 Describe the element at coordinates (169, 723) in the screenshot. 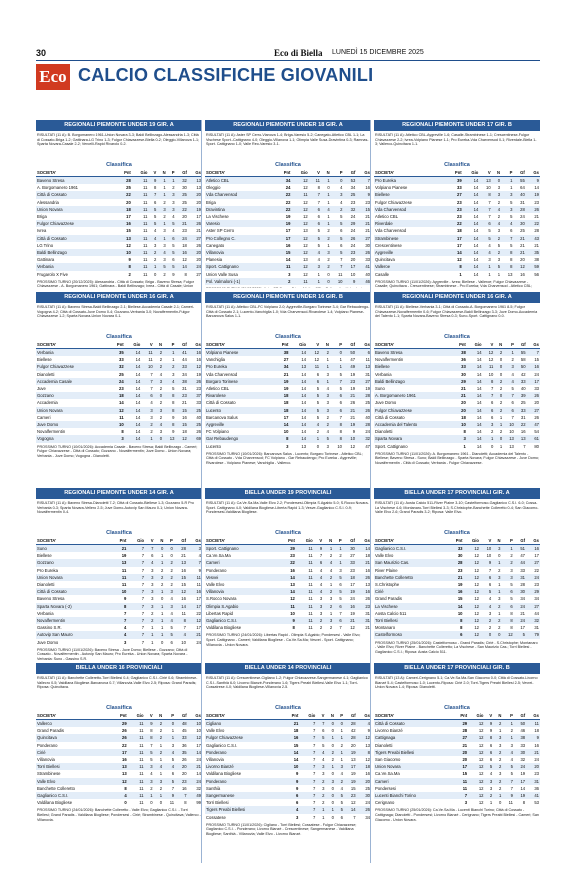

I see `stat-cell: 0` at that location.